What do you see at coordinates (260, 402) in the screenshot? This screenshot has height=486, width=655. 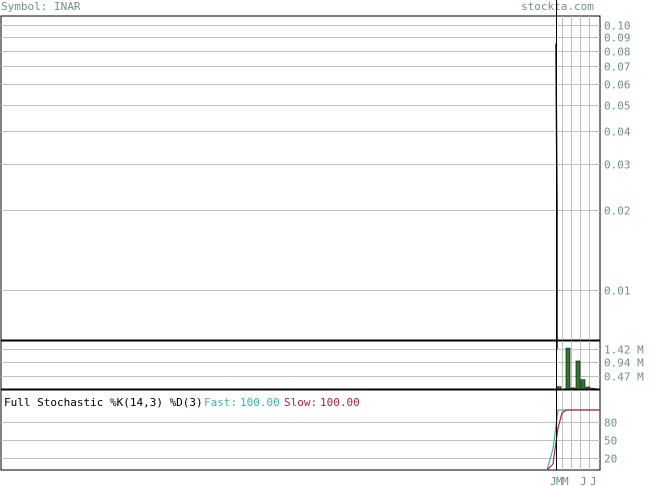 I see `fast-legend-value: 100.00` at bounding box center [260, 402].